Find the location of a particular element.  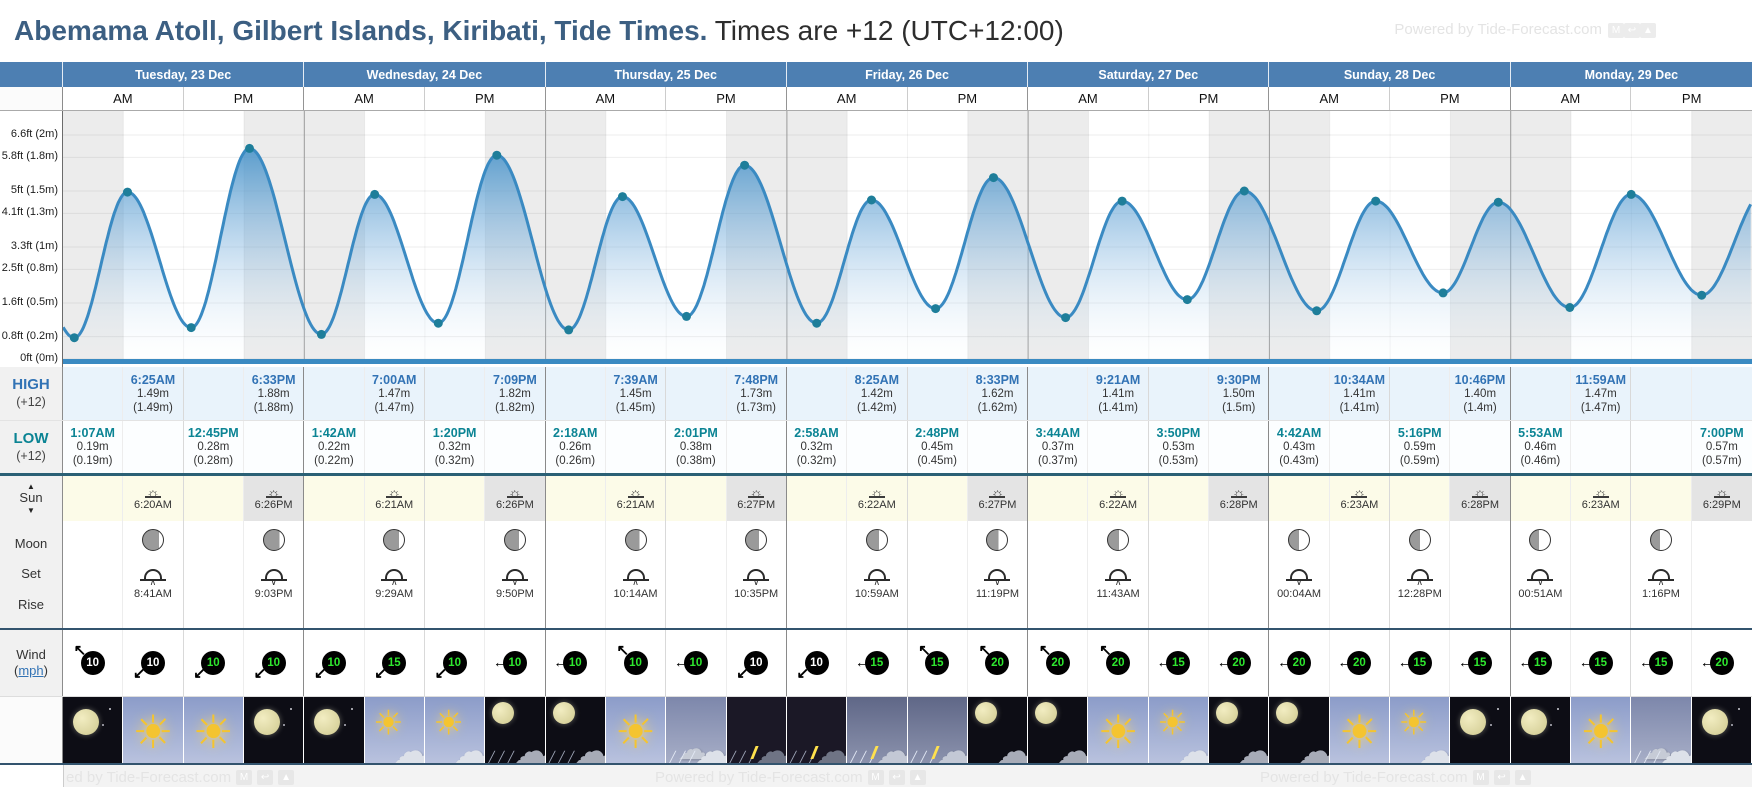

high-tide-height-alt: (1.41m) is located at coordinates (1118, 407).